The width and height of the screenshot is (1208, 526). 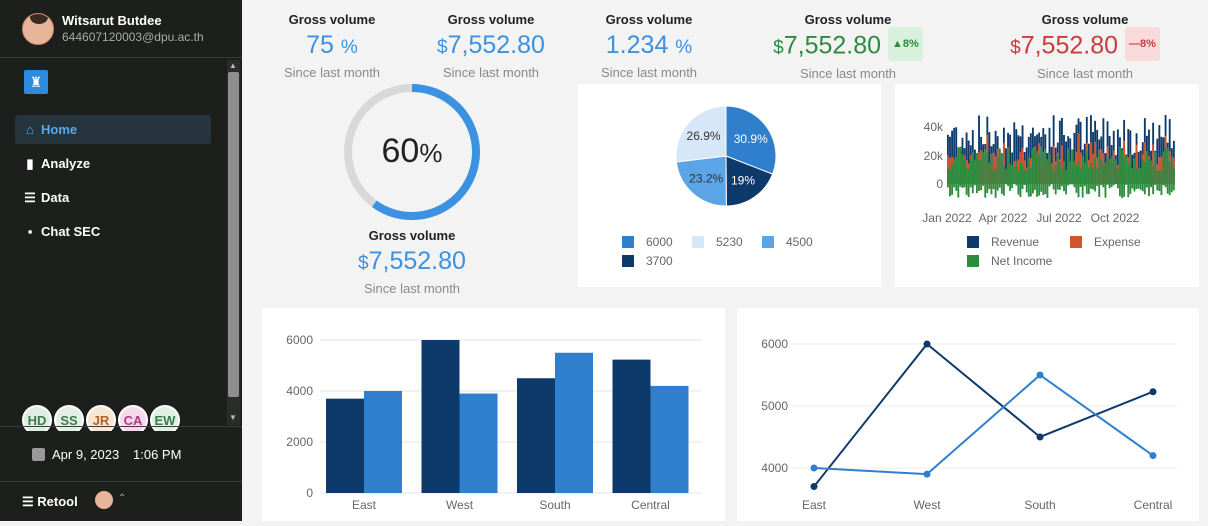 I want to click on y-tick-label: 6000, so click(x=299, y=340).